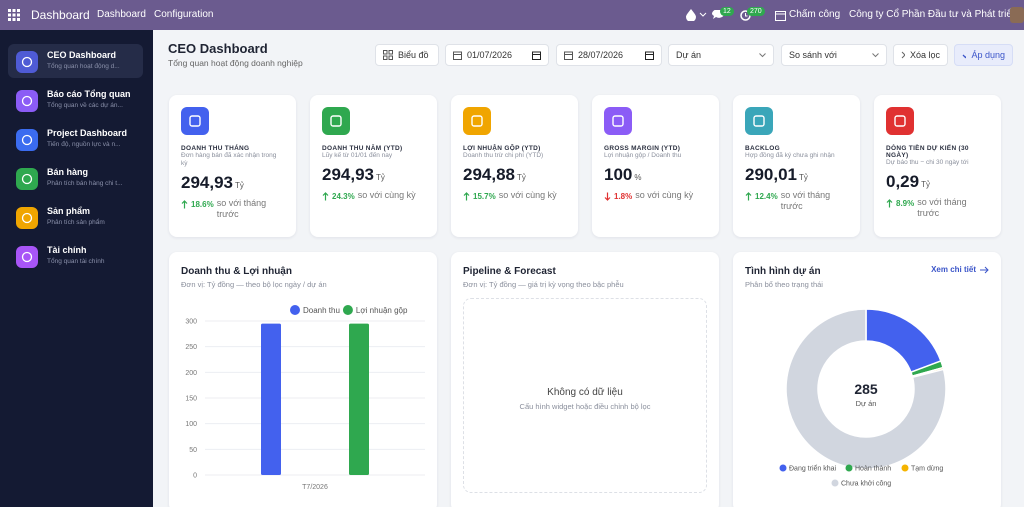 This screenshot has width=1024, height=507. Describe the element at coordinates (638, 177) in the screenshot. I see `kpi-unit: %` at that location.